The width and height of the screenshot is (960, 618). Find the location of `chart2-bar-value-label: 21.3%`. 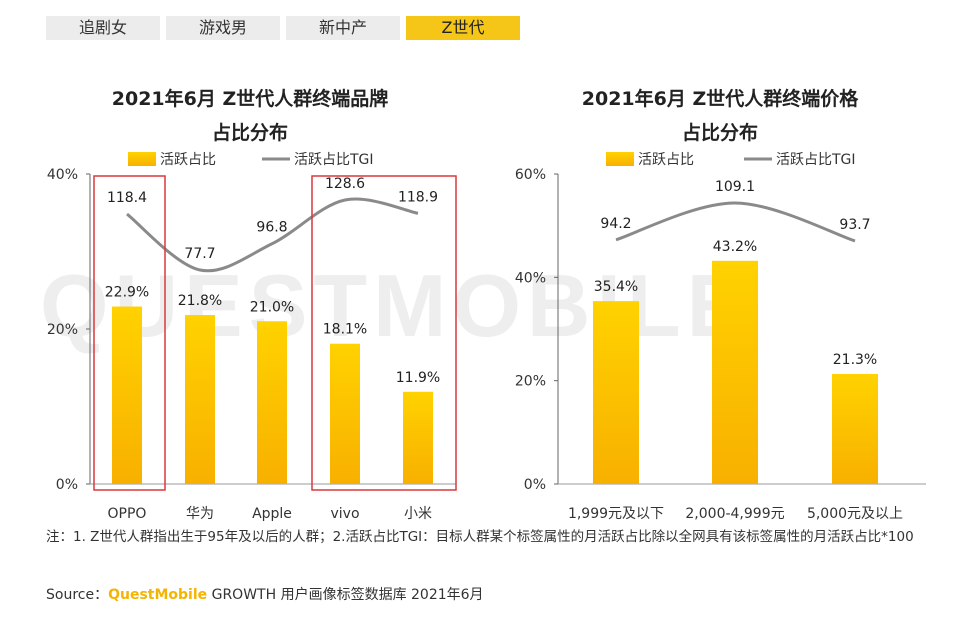

chart2-bar-value-label: 21.3% is located at coordinates (855, 360).